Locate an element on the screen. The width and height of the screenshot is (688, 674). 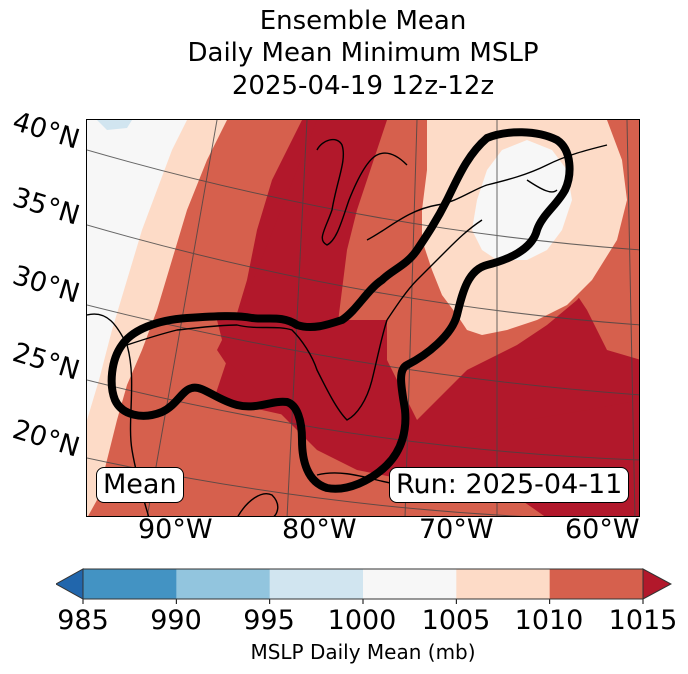
colorbar is located at coordinates (364, 586).